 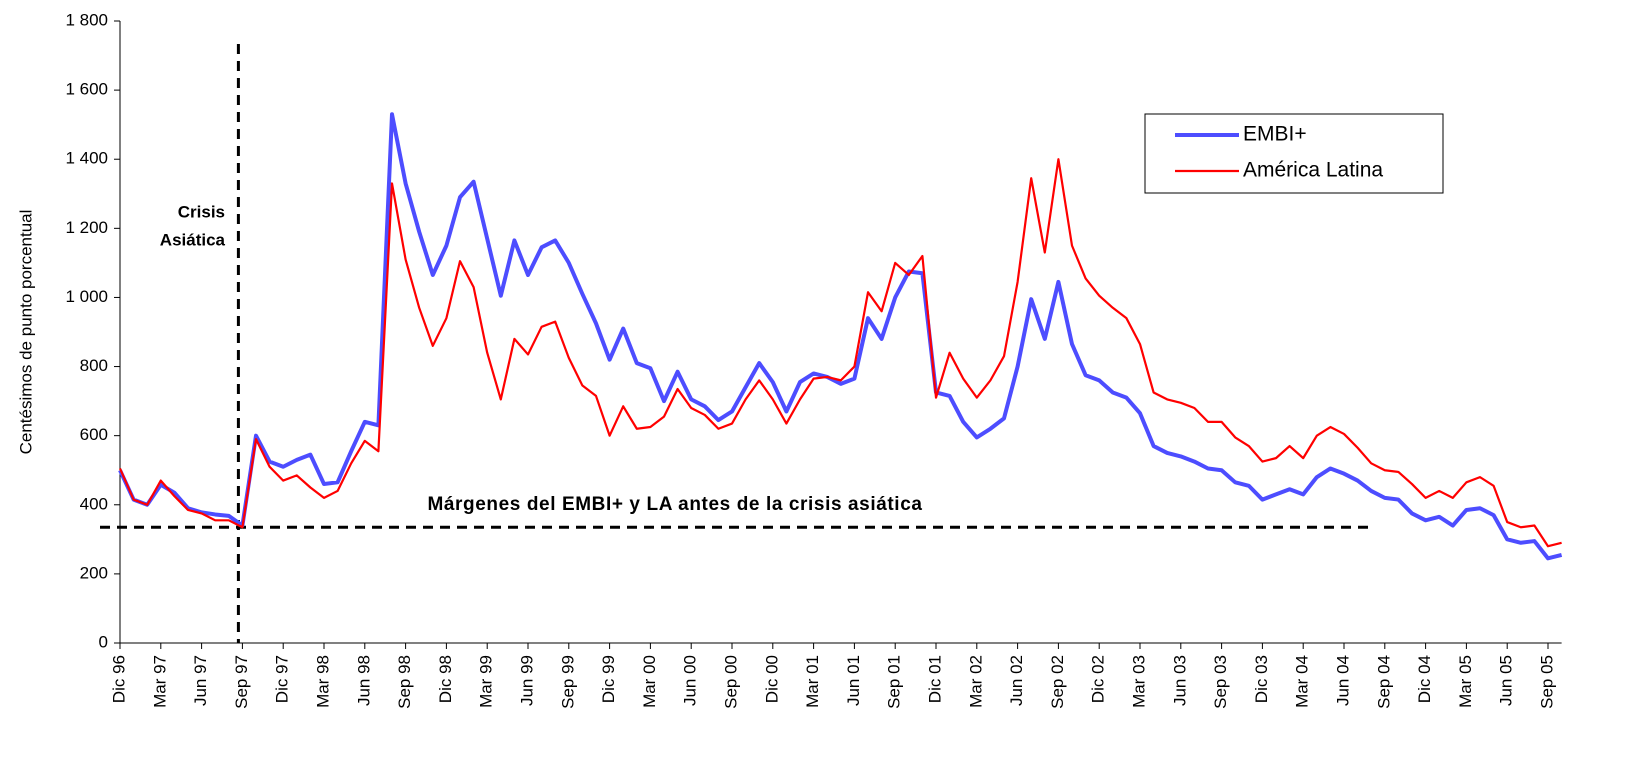 What do you see at coordinates (86, 158) in the screenshot?
I see `y-tick-label: 1 400` at bounding box center [86, 158].